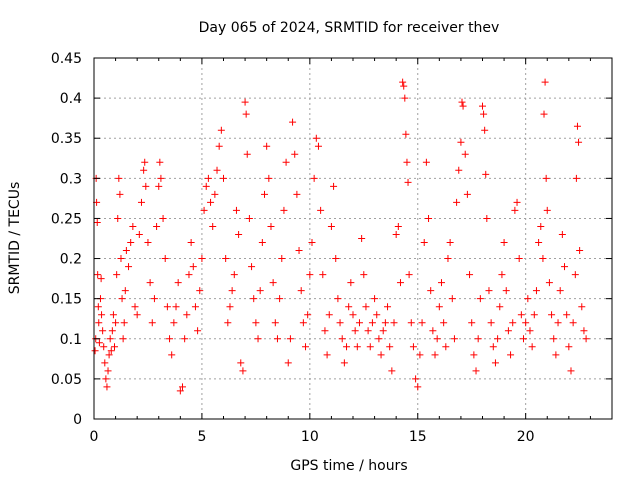 The image size is (640, 480). What do you see at coordinates (348, 466) in the screenshot?
I see `x-axis-title: GPS time / hours` at bounding box center [348, 466].